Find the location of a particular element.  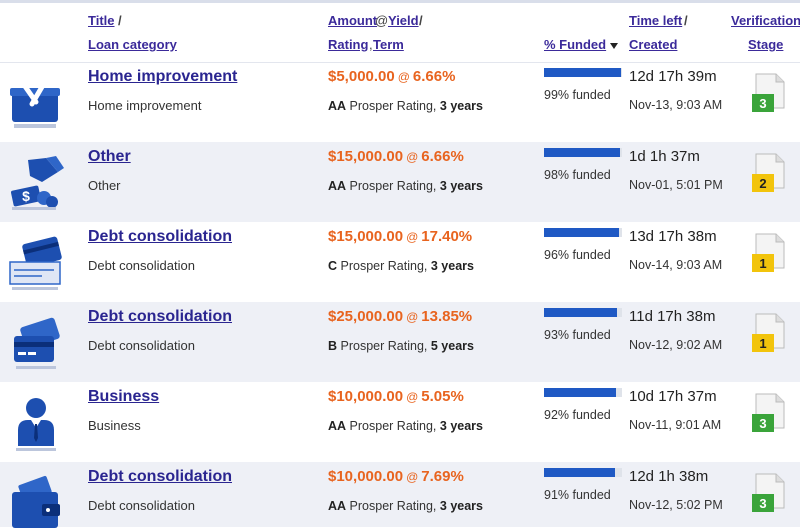

loan-category: Home improvement is located at coordinates (145, 105).